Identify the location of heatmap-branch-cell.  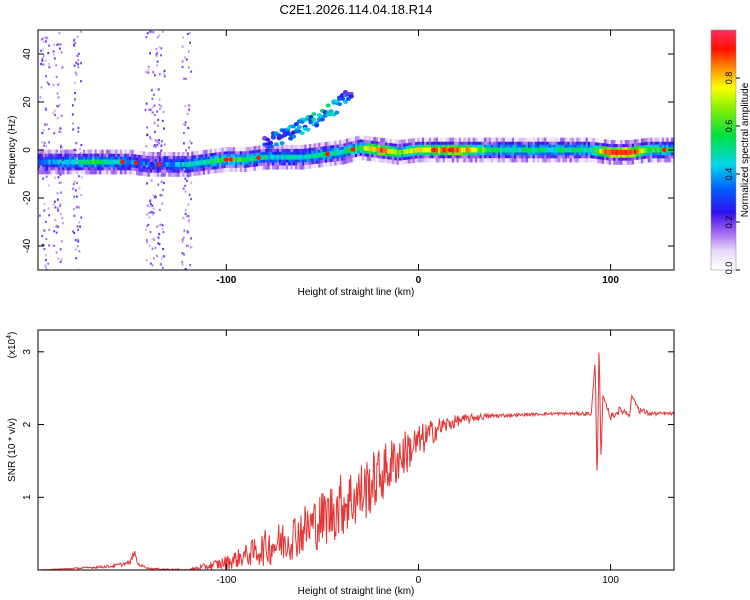
(343, 98).